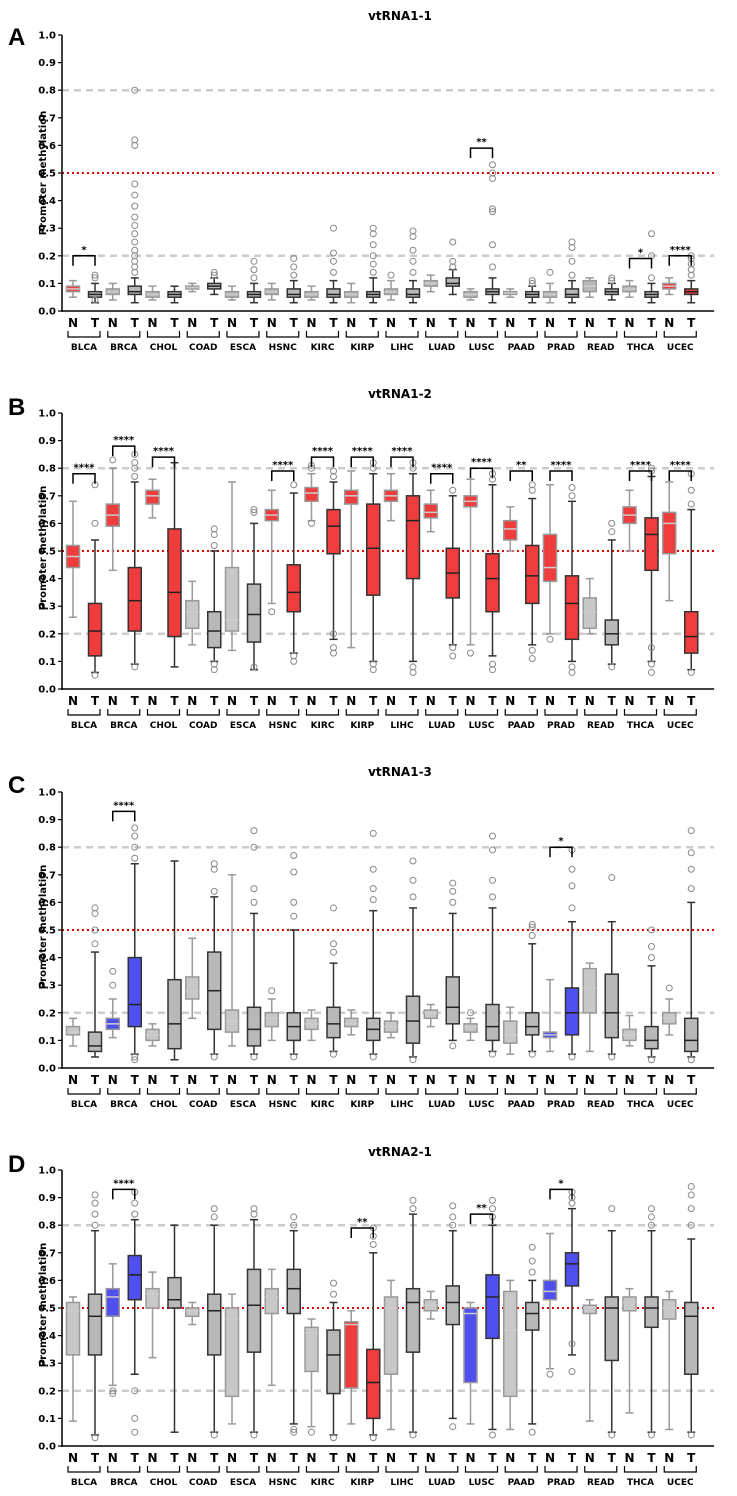  Describe the element at coordinates (572, 1281) in the screenshot. I see `box-prad-tumor` at that location.